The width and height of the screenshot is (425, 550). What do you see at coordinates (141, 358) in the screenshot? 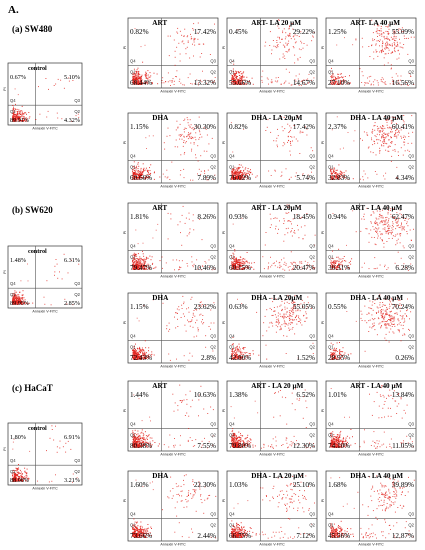
I see `q4-percent: 72.43%` at bounding box center [141, 358].